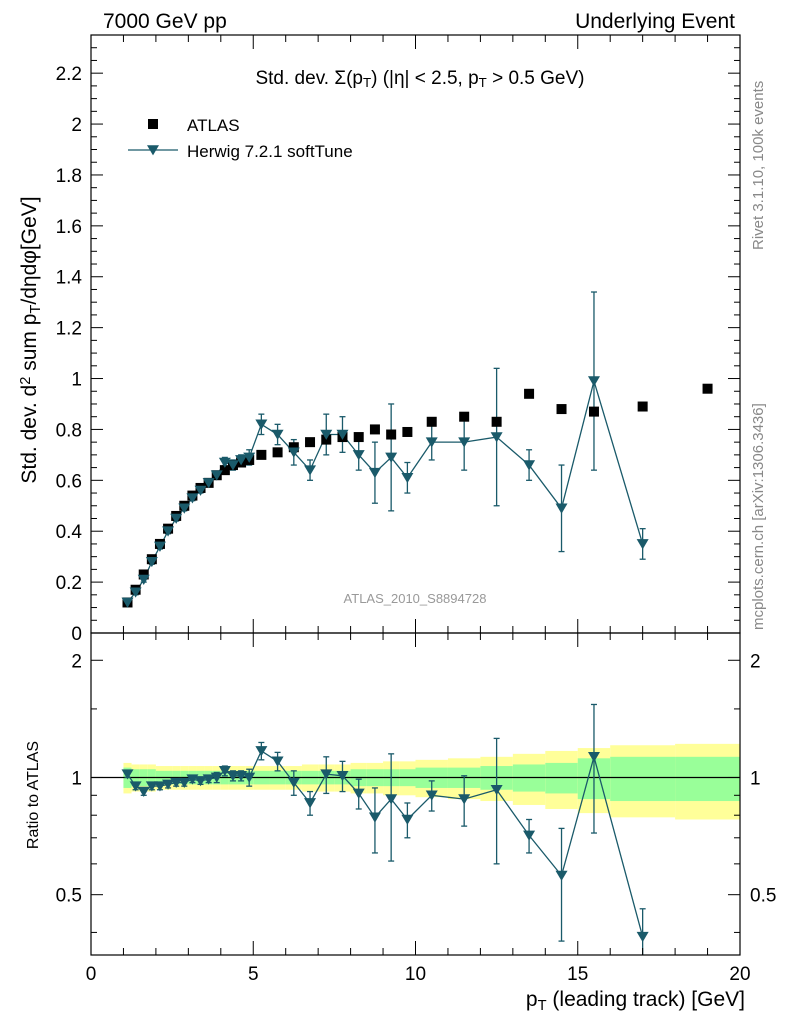  Describe the element at coordinates (31, 339) in the screenshot. I see `main-y-axis-label: Std. dev. d2 sum pT/dηdφ[GeV]` at that location.